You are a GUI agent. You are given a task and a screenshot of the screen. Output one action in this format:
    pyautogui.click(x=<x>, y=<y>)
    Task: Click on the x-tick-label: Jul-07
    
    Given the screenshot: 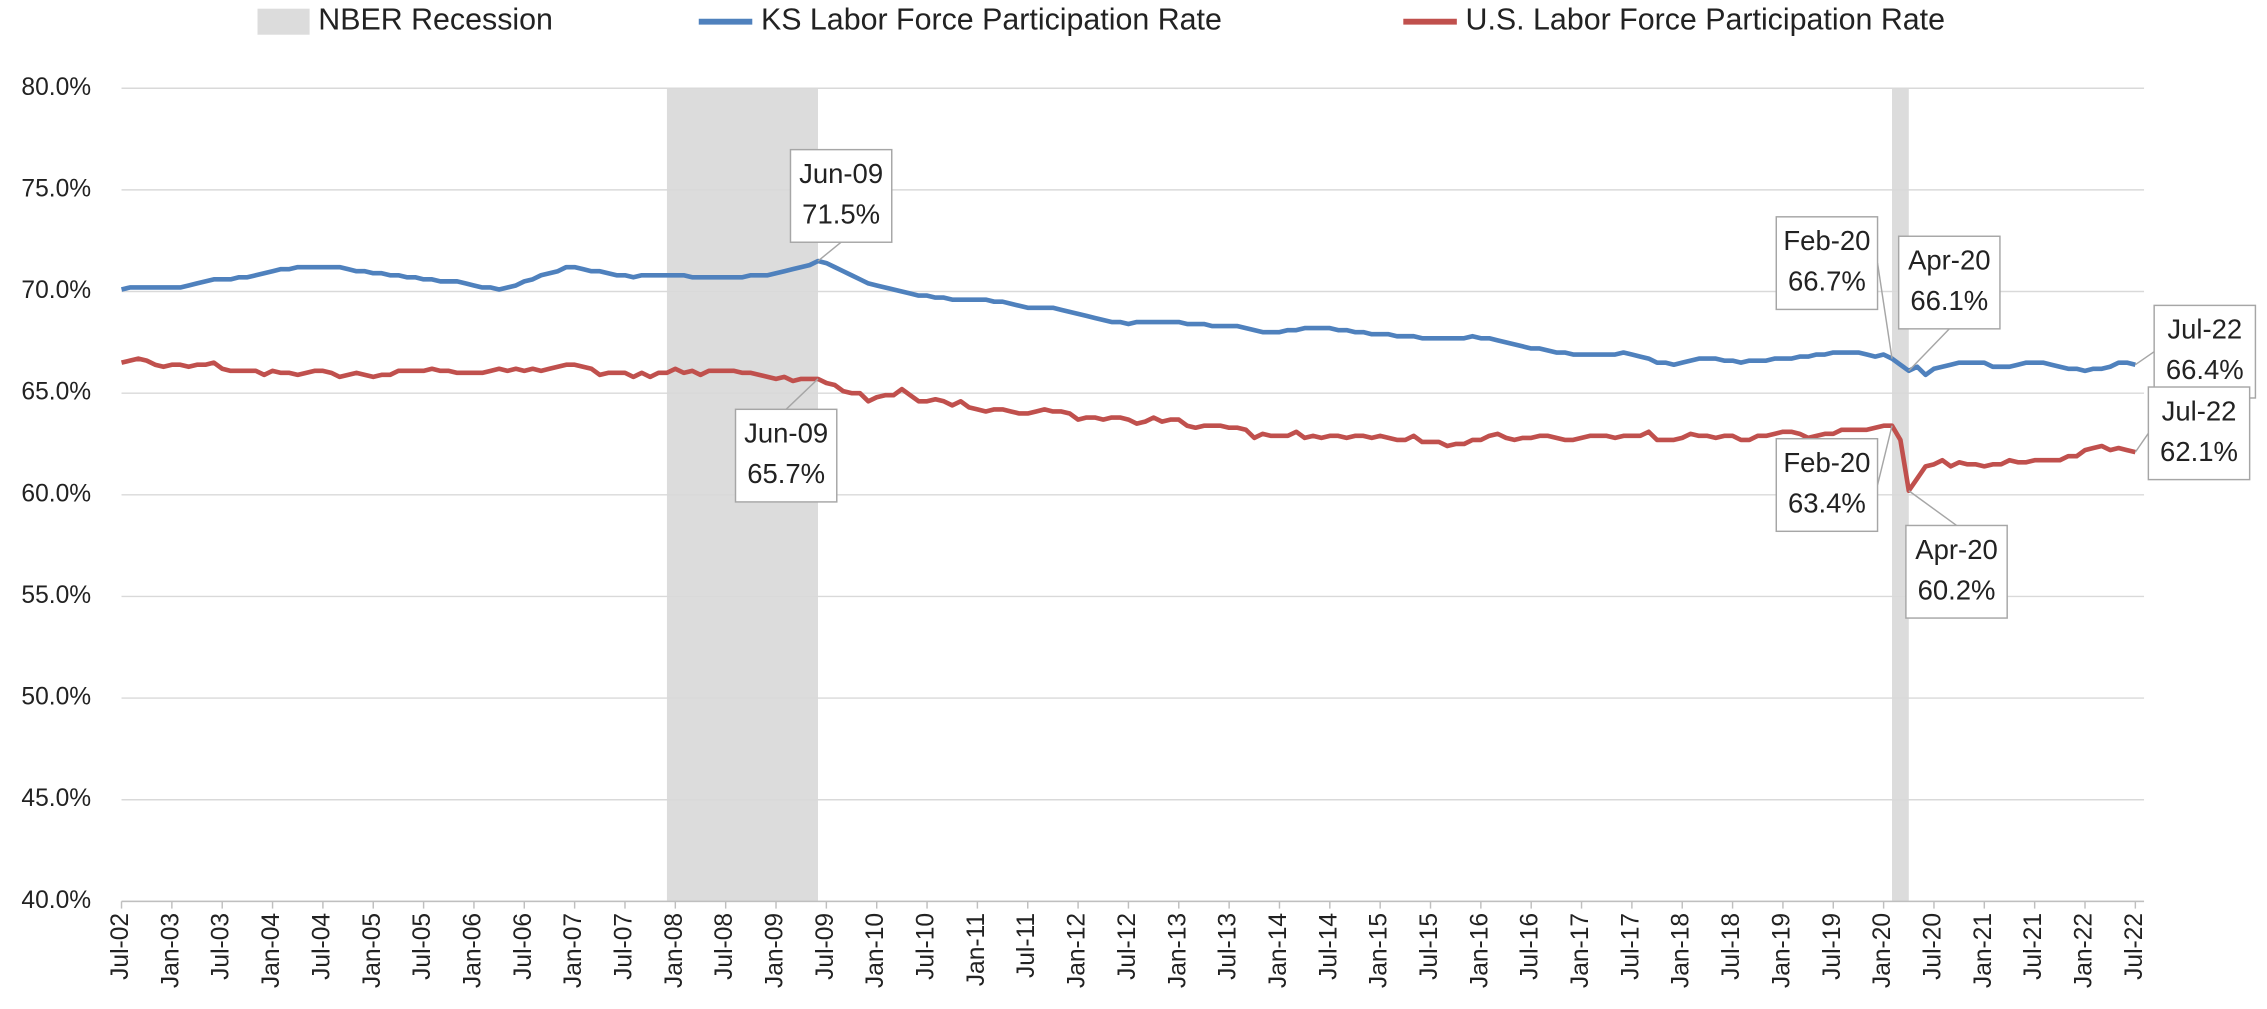 What is the action you would take?
    pyautogui.click(x=623, y=946)
    